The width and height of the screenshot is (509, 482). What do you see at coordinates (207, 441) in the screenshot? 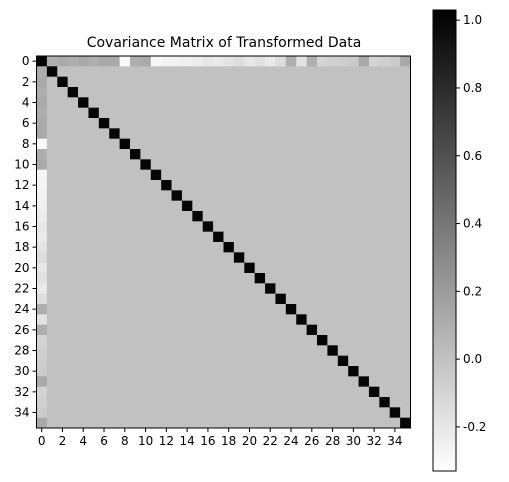
I see `x-tick-label: 16` at bounding box center [207, 441].